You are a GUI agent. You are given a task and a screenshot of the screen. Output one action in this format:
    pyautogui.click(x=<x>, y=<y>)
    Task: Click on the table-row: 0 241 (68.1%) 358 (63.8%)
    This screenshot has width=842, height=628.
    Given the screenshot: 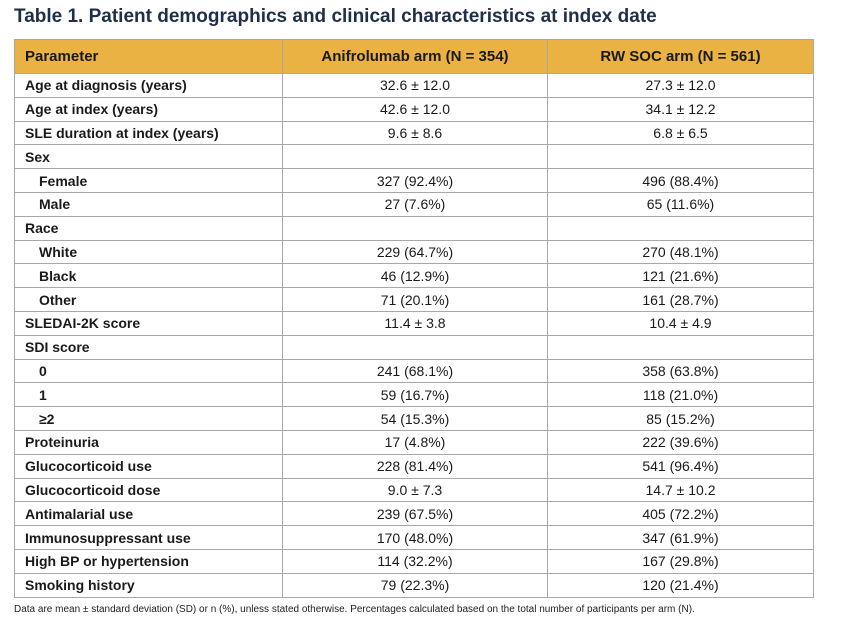 What is the action you would take?
    pyautogui.click(x=414, y=371)
    